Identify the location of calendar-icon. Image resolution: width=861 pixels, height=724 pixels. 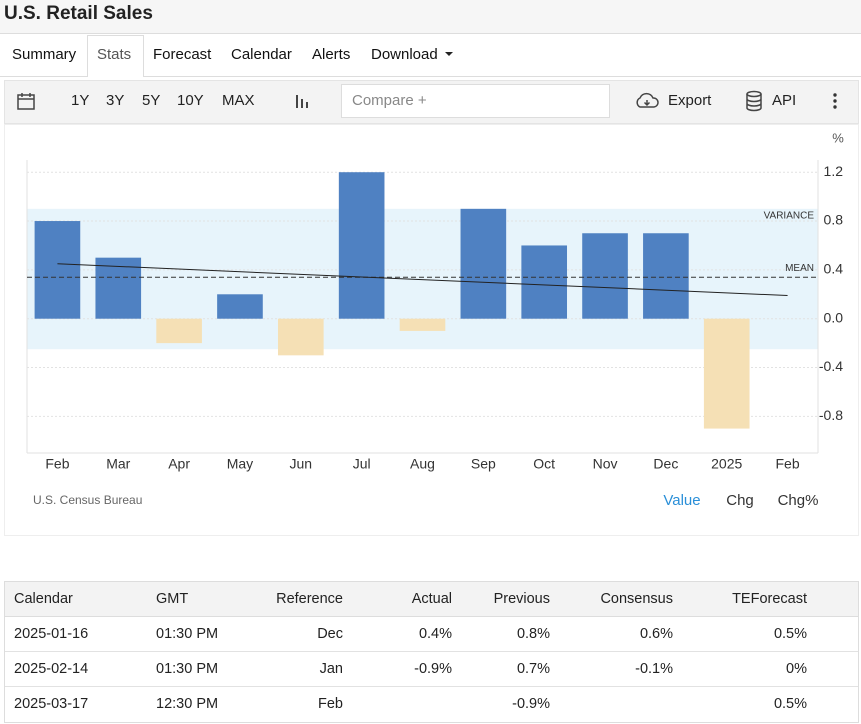
(26, 101).